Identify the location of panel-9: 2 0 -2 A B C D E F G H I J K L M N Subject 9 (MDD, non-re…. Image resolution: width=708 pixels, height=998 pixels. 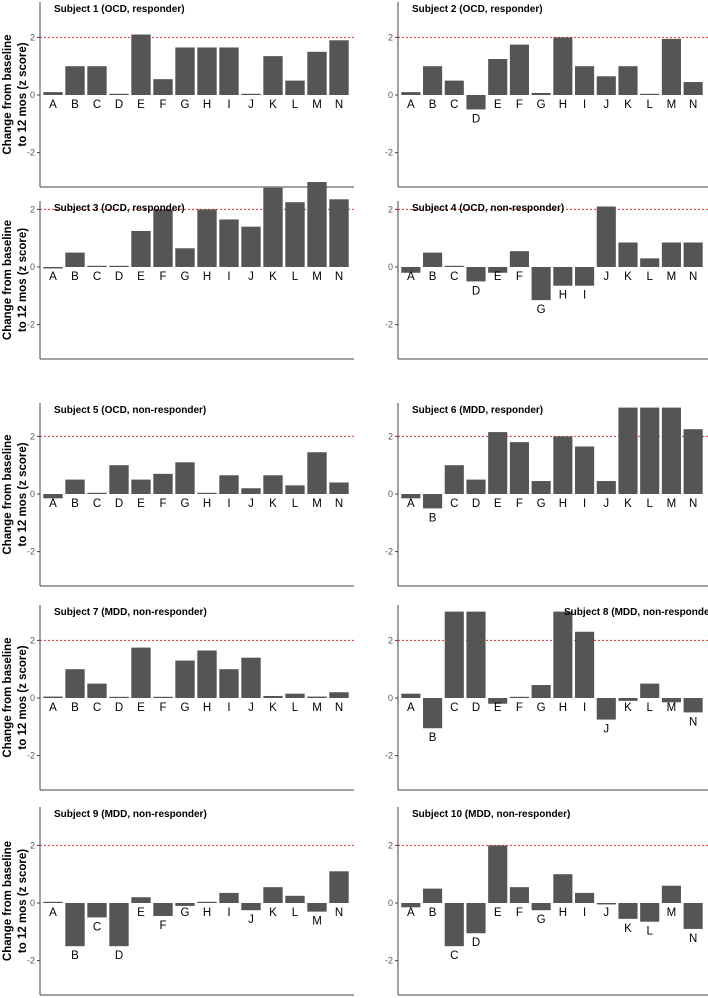
(178, 901).